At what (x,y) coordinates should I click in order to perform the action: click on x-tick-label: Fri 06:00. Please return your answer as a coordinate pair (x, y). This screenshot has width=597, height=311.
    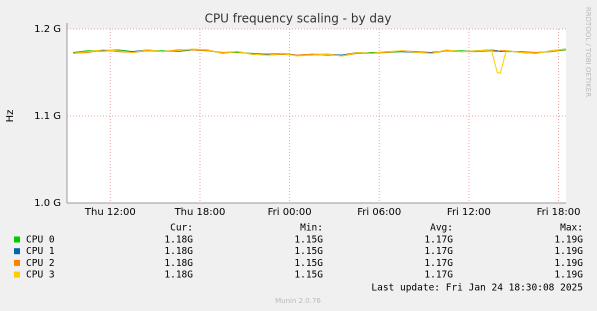
    Looking at the image, I should click on (379, 212).